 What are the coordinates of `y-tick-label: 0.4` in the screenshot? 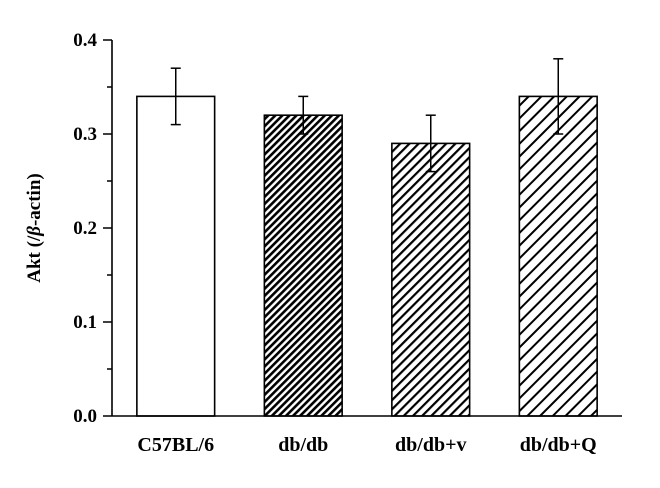 It's located at (85, 40).